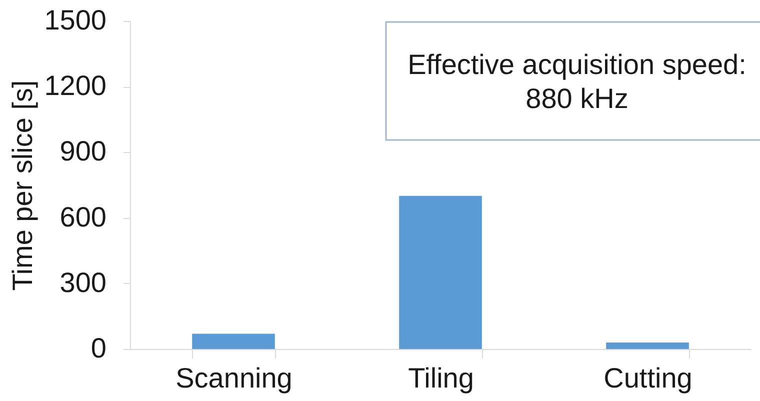  What do you see at coordinates (75, 20) in the screenshot?
I see `y-tick-label: 1500` at bounding box center [75, 20].